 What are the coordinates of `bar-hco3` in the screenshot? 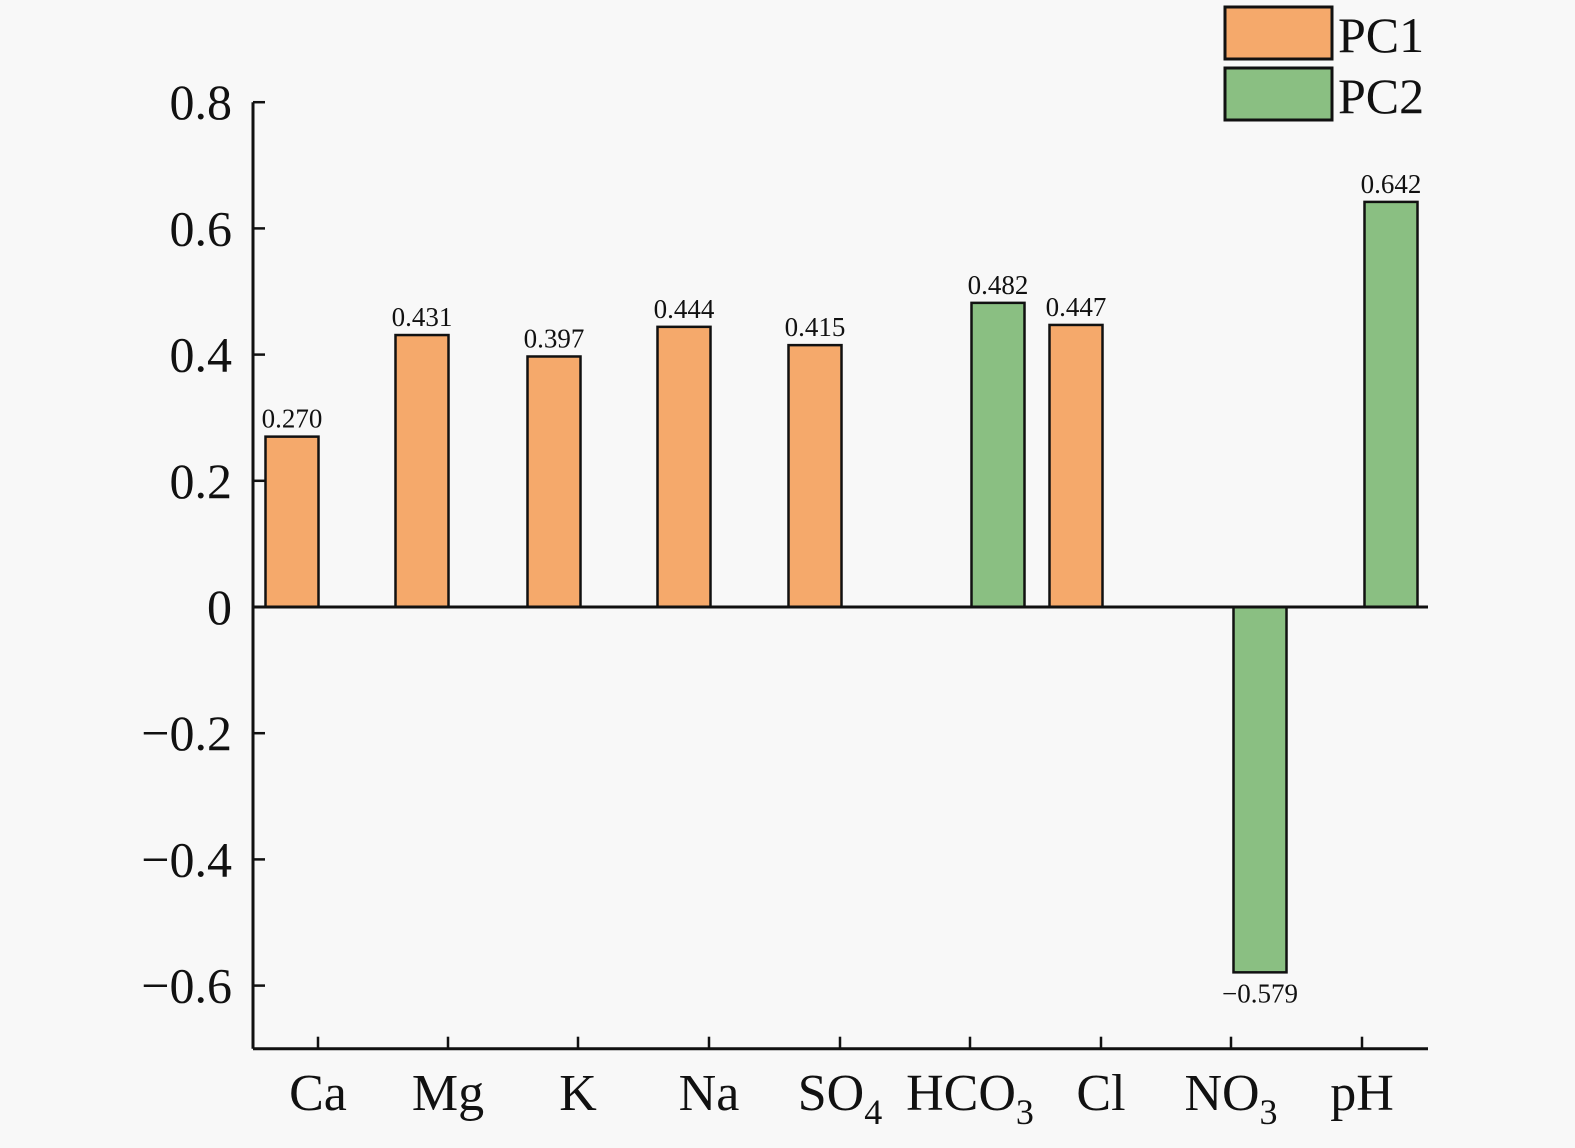 It's located at (998, 455).